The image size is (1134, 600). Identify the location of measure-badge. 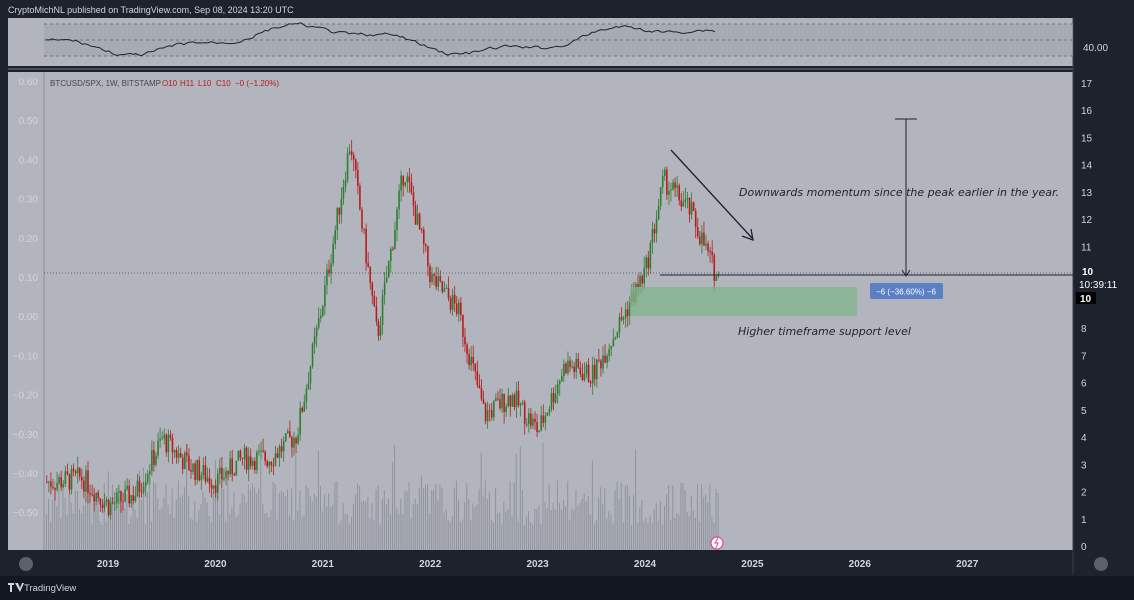
(906, 291).